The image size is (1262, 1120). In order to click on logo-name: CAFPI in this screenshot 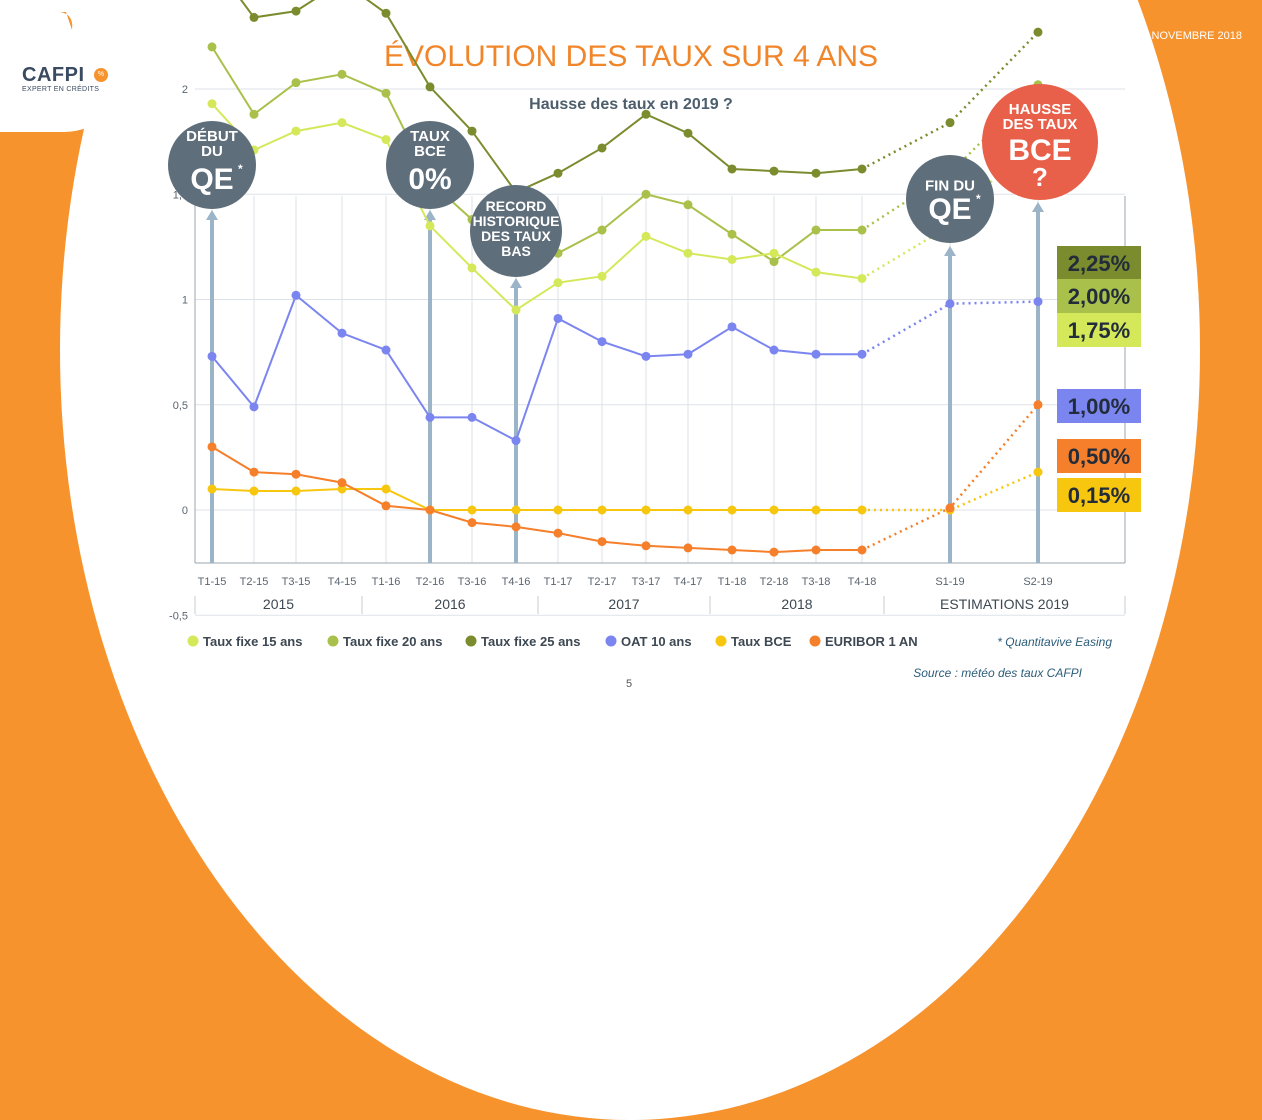, I will do `click(53, 75)`.